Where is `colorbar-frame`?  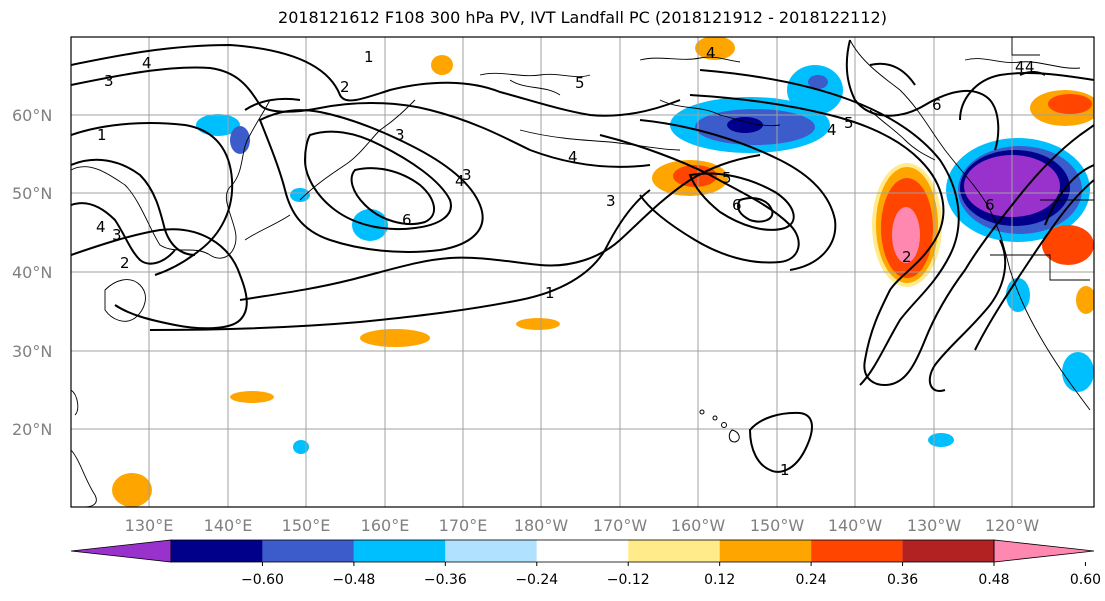
colorbar-frame is located at coordinates (582, 551).